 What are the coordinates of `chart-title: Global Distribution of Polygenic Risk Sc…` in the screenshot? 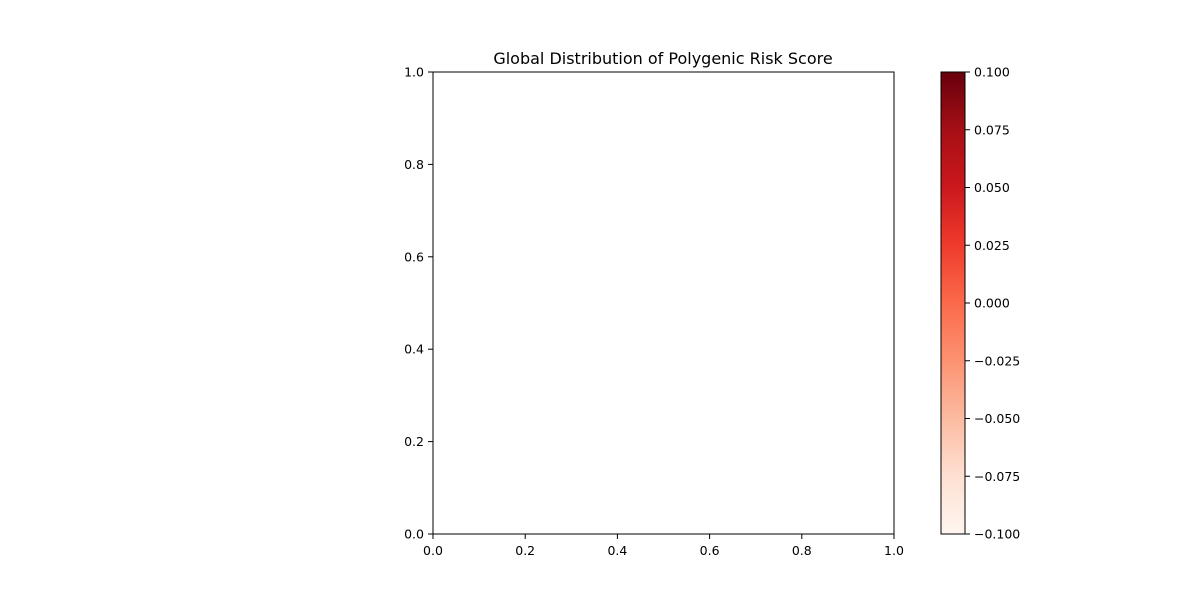 It's located at (662, 58).